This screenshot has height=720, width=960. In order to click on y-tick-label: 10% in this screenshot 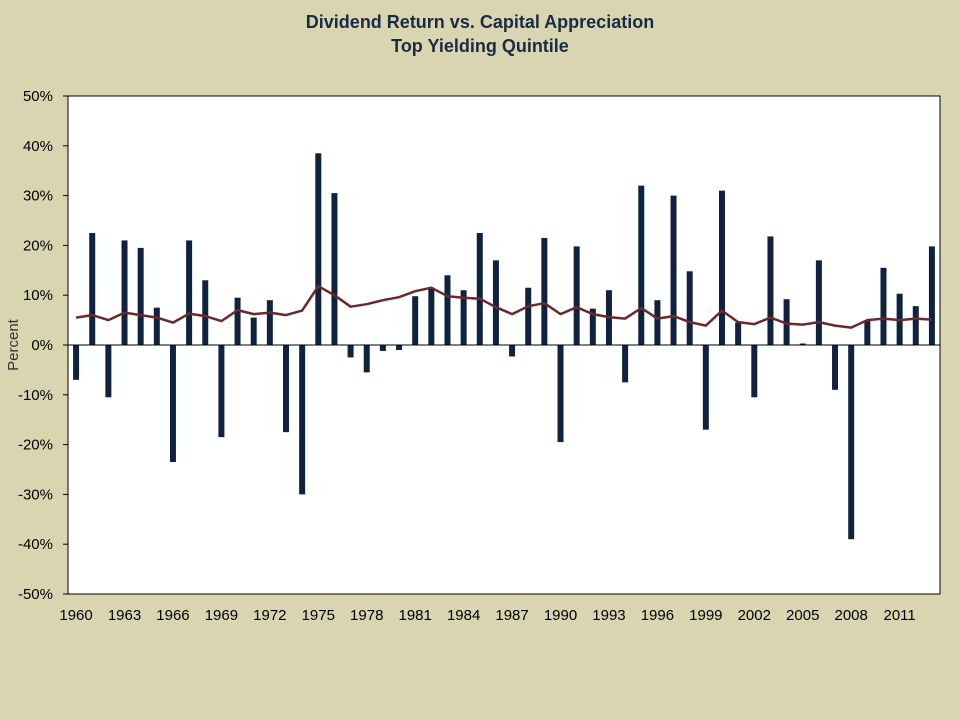, I will do `click(38, 295)`.